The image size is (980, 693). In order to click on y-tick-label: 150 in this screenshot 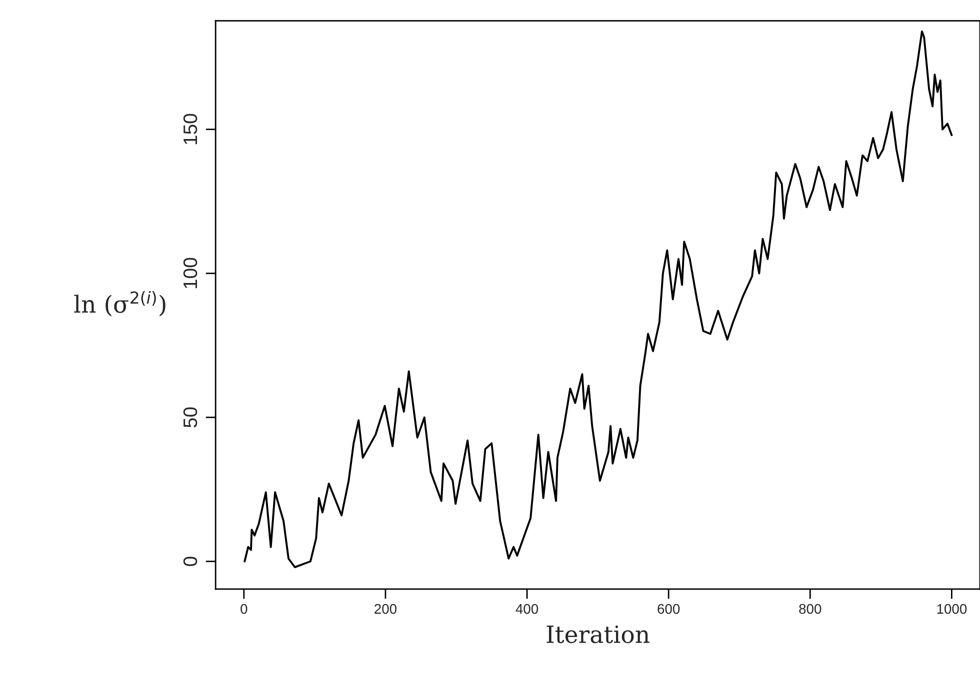, I will do `click(190, 129)`.